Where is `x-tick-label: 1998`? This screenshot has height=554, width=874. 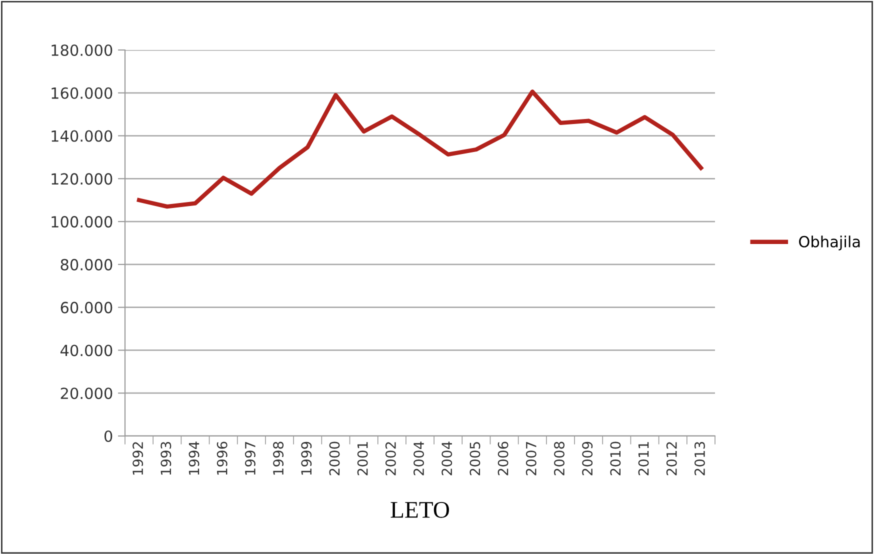
x-tick-label: 1998 is located at coordinates (278, 458).